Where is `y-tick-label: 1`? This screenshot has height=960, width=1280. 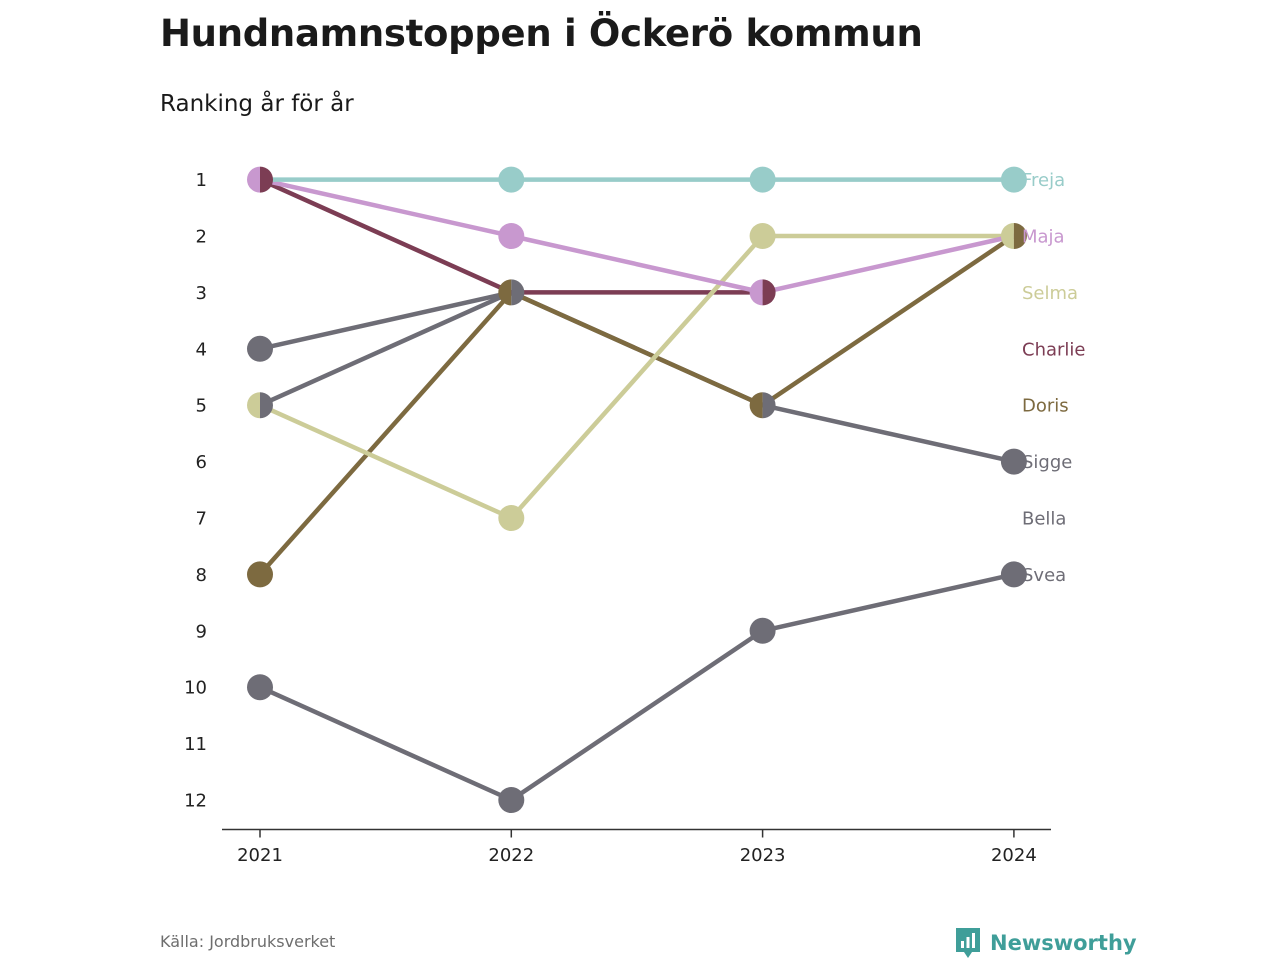 y-tick-label: 1 is located at coordinates (201, 180).